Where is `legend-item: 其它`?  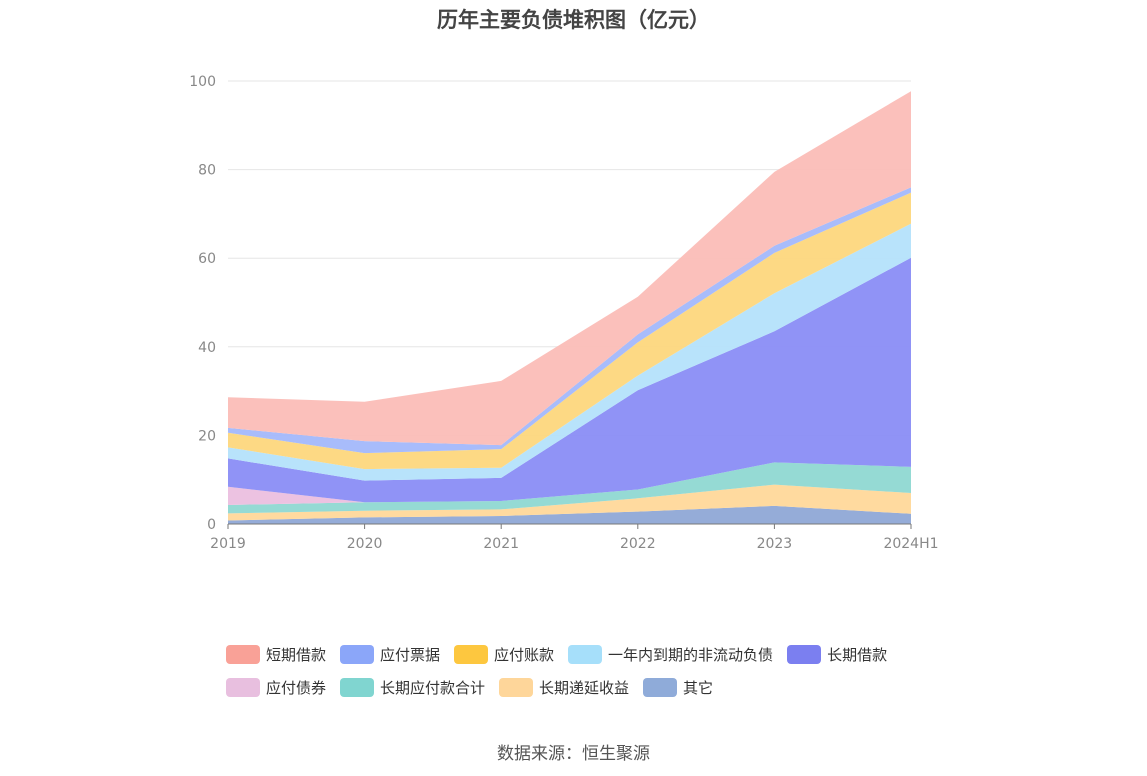
legend-item: 其它 is located at coordinates (678, 687).